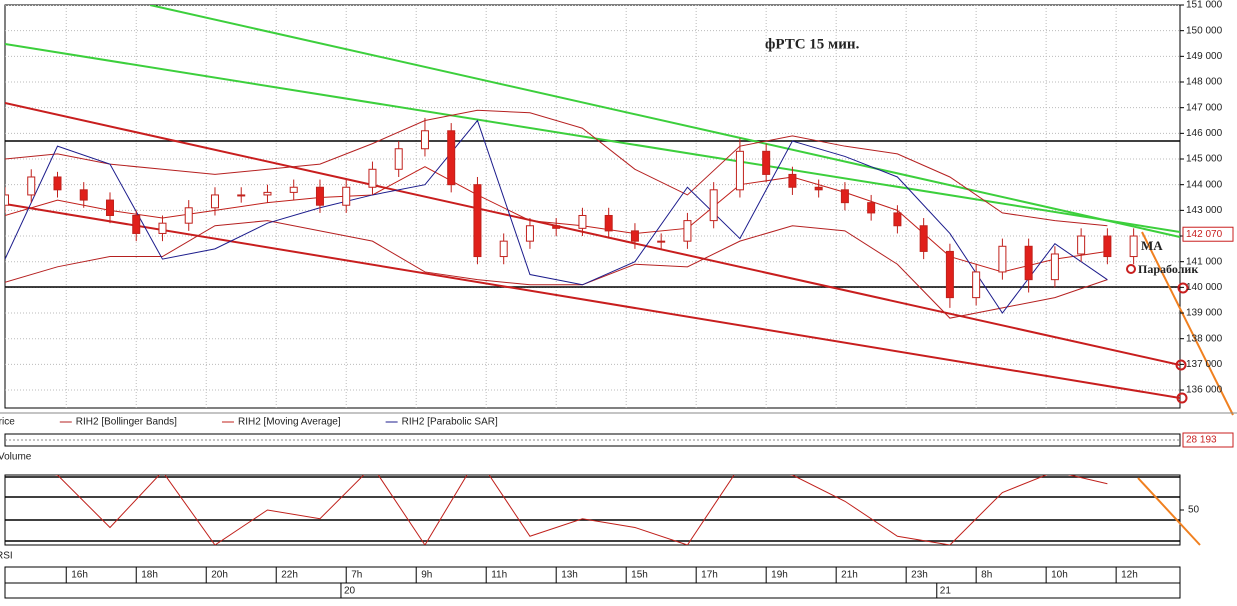 The image size is (1237, 606). I want to click on bollinger-lower, so click(556, 269).